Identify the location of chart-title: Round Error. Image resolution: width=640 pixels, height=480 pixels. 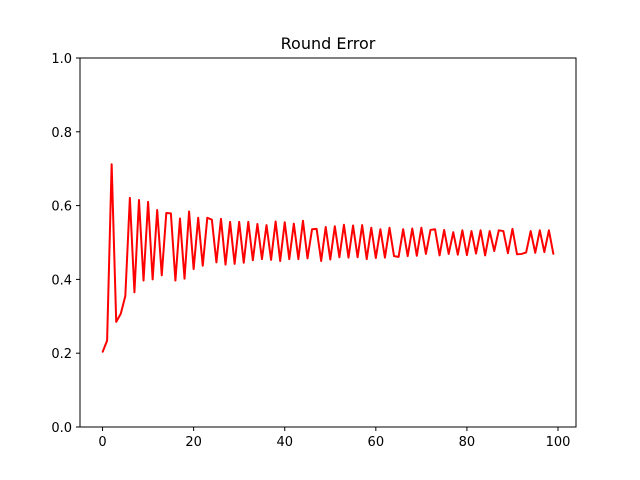
(328, 43).